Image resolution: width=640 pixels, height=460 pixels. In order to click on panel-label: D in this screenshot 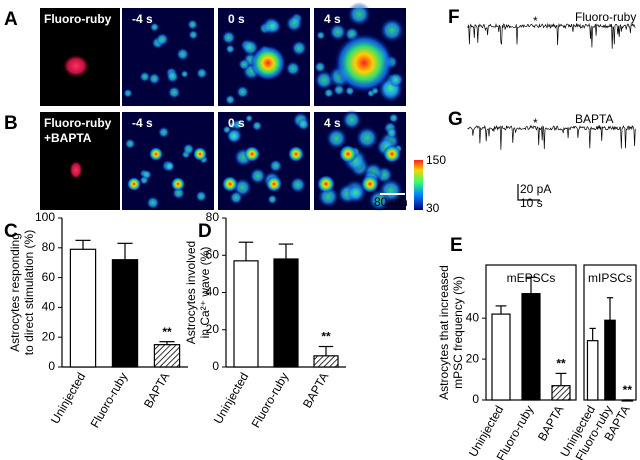, I will do `click(205, 231)`.